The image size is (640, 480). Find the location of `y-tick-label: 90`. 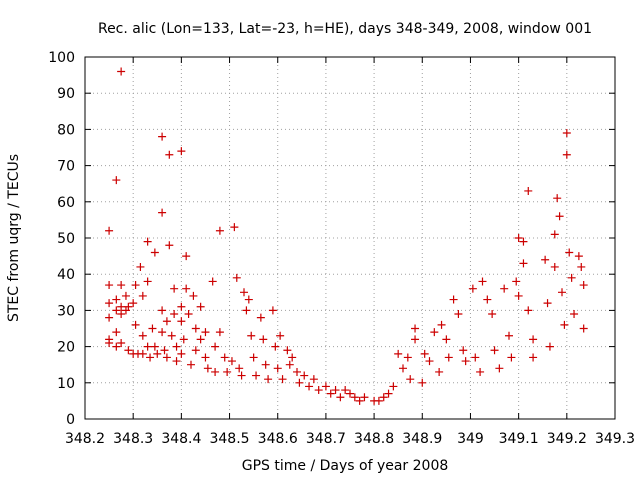

y-tick-label: 90 is located at coordinates (66, 94).